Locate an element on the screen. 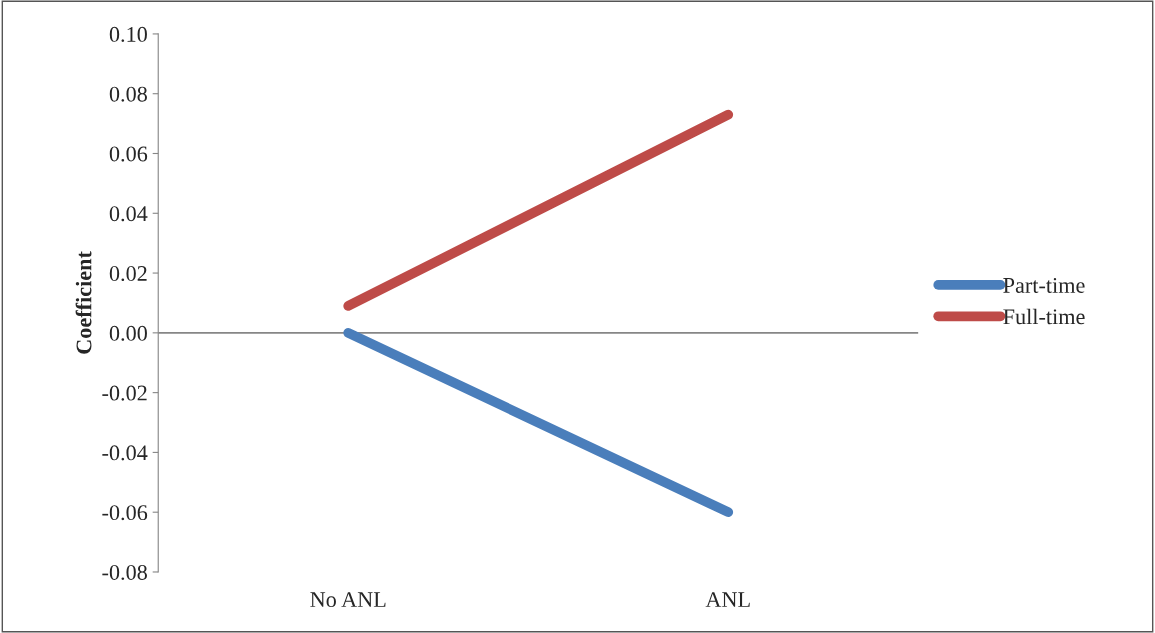 Image resolution: width=1155 pixels, height=633 pixels. x-tick-label: ANL is located at coordinates (727, 599).